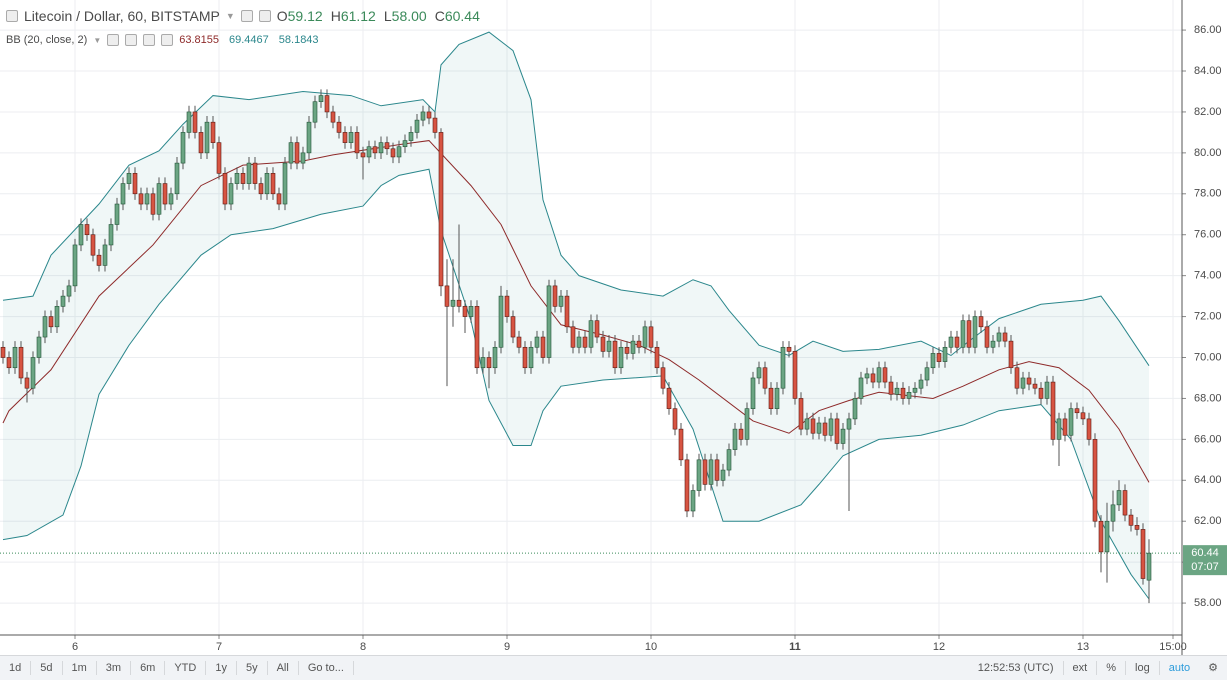  What do you see at coordinates (113, 40) in the screenshot?
I see `eye-icon` at bounding box center [113, 40].